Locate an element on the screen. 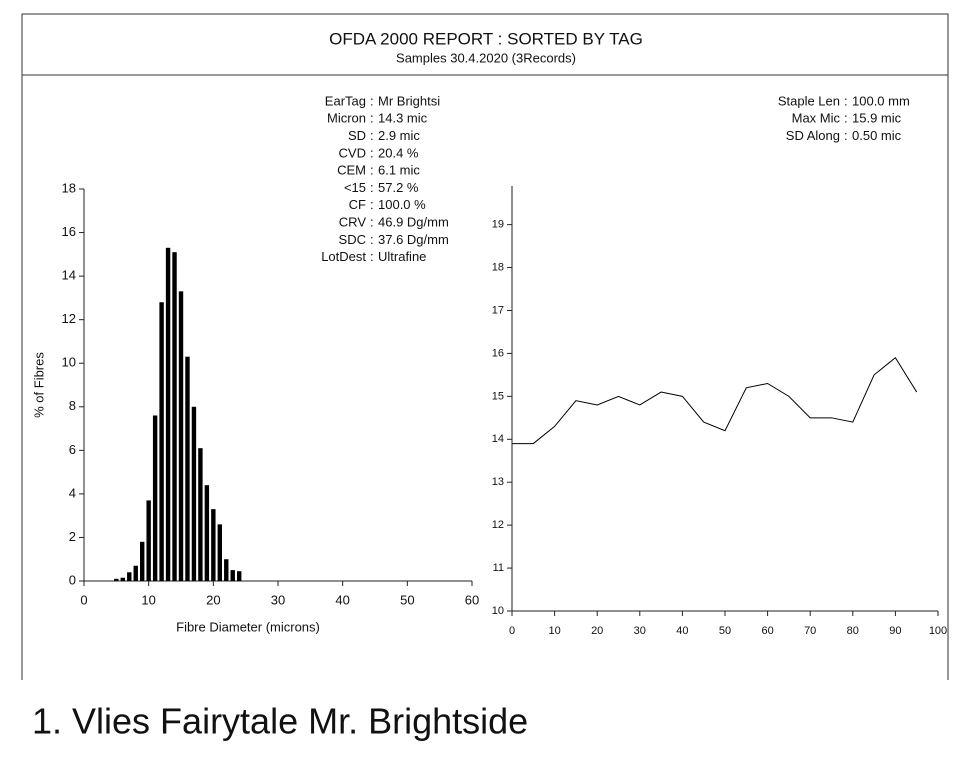  x-tick-label: 100 is located at coordinates (938, 631).